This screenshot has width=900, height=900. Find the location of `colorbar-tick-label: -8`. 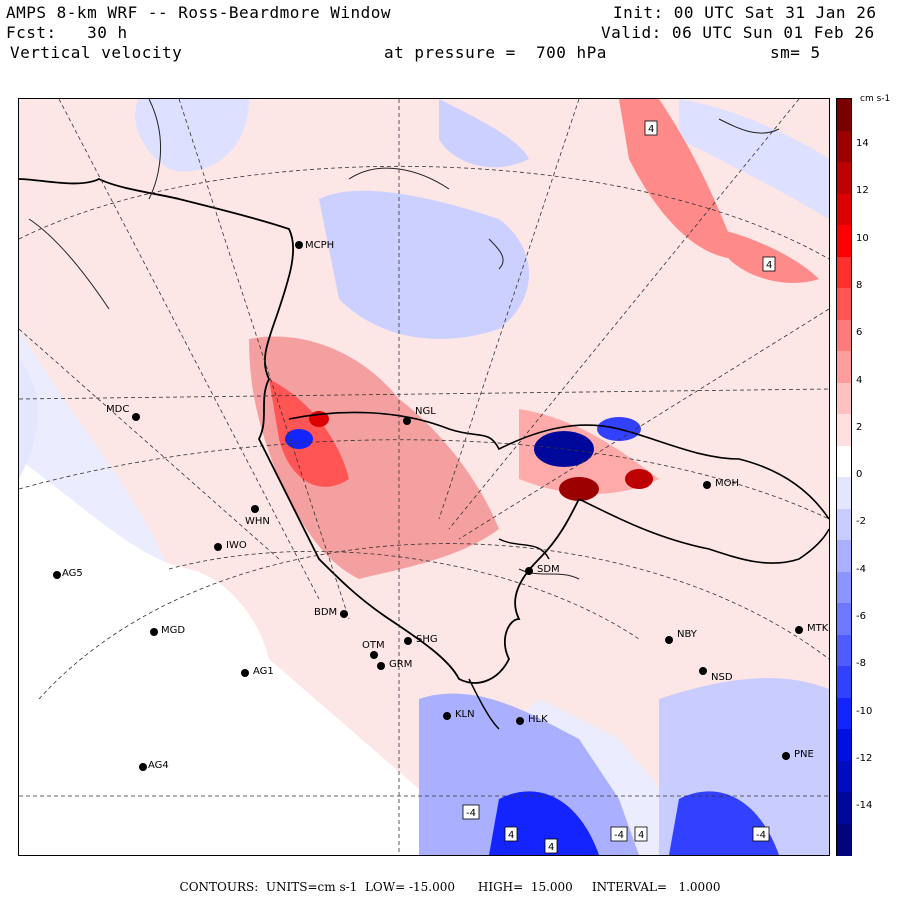

colorbar-tick-label: -8 is located at coordinates (861, 664).